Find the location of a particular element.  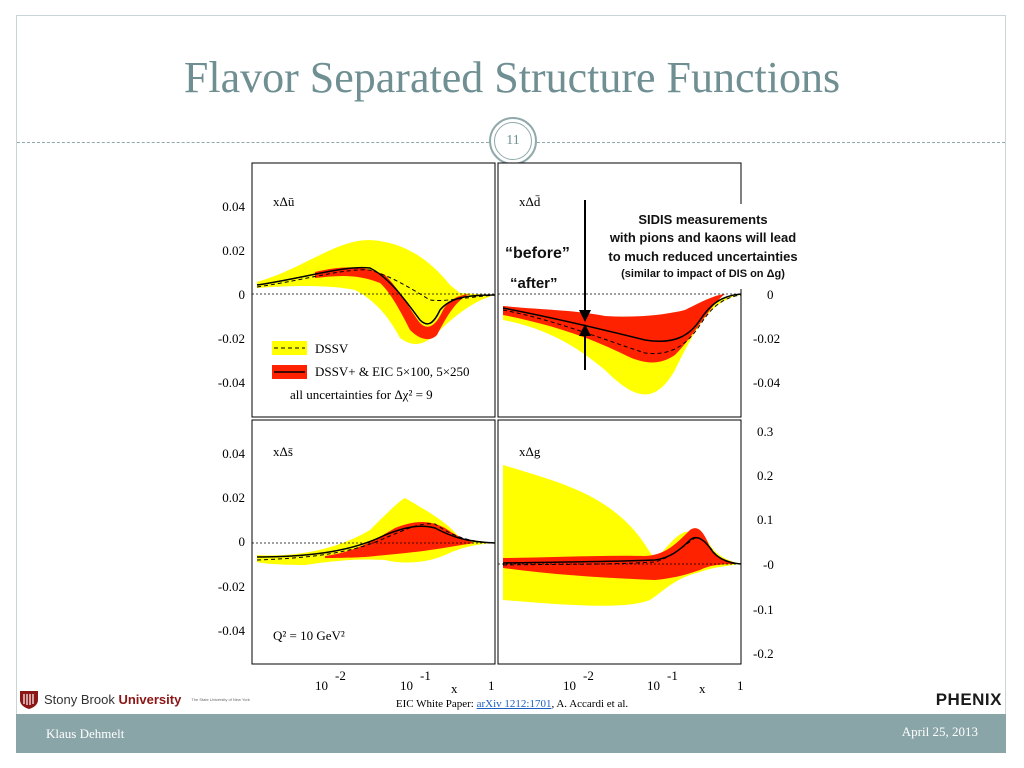

panel-label-g: xΔg is located at coordinates (530, 451).